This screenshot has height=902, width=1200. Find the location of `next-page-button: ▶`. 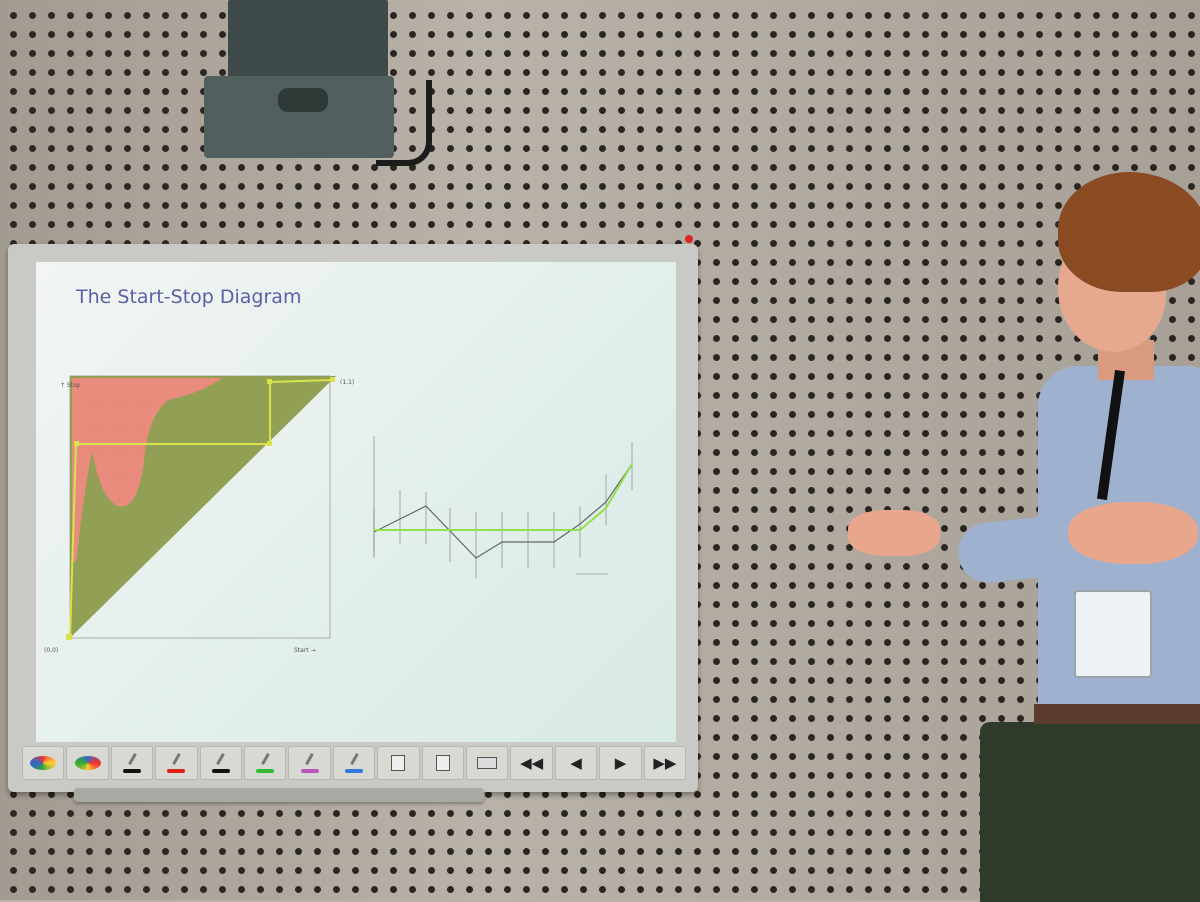

next-page-button: ▶ is located at coordinates (620, 763).